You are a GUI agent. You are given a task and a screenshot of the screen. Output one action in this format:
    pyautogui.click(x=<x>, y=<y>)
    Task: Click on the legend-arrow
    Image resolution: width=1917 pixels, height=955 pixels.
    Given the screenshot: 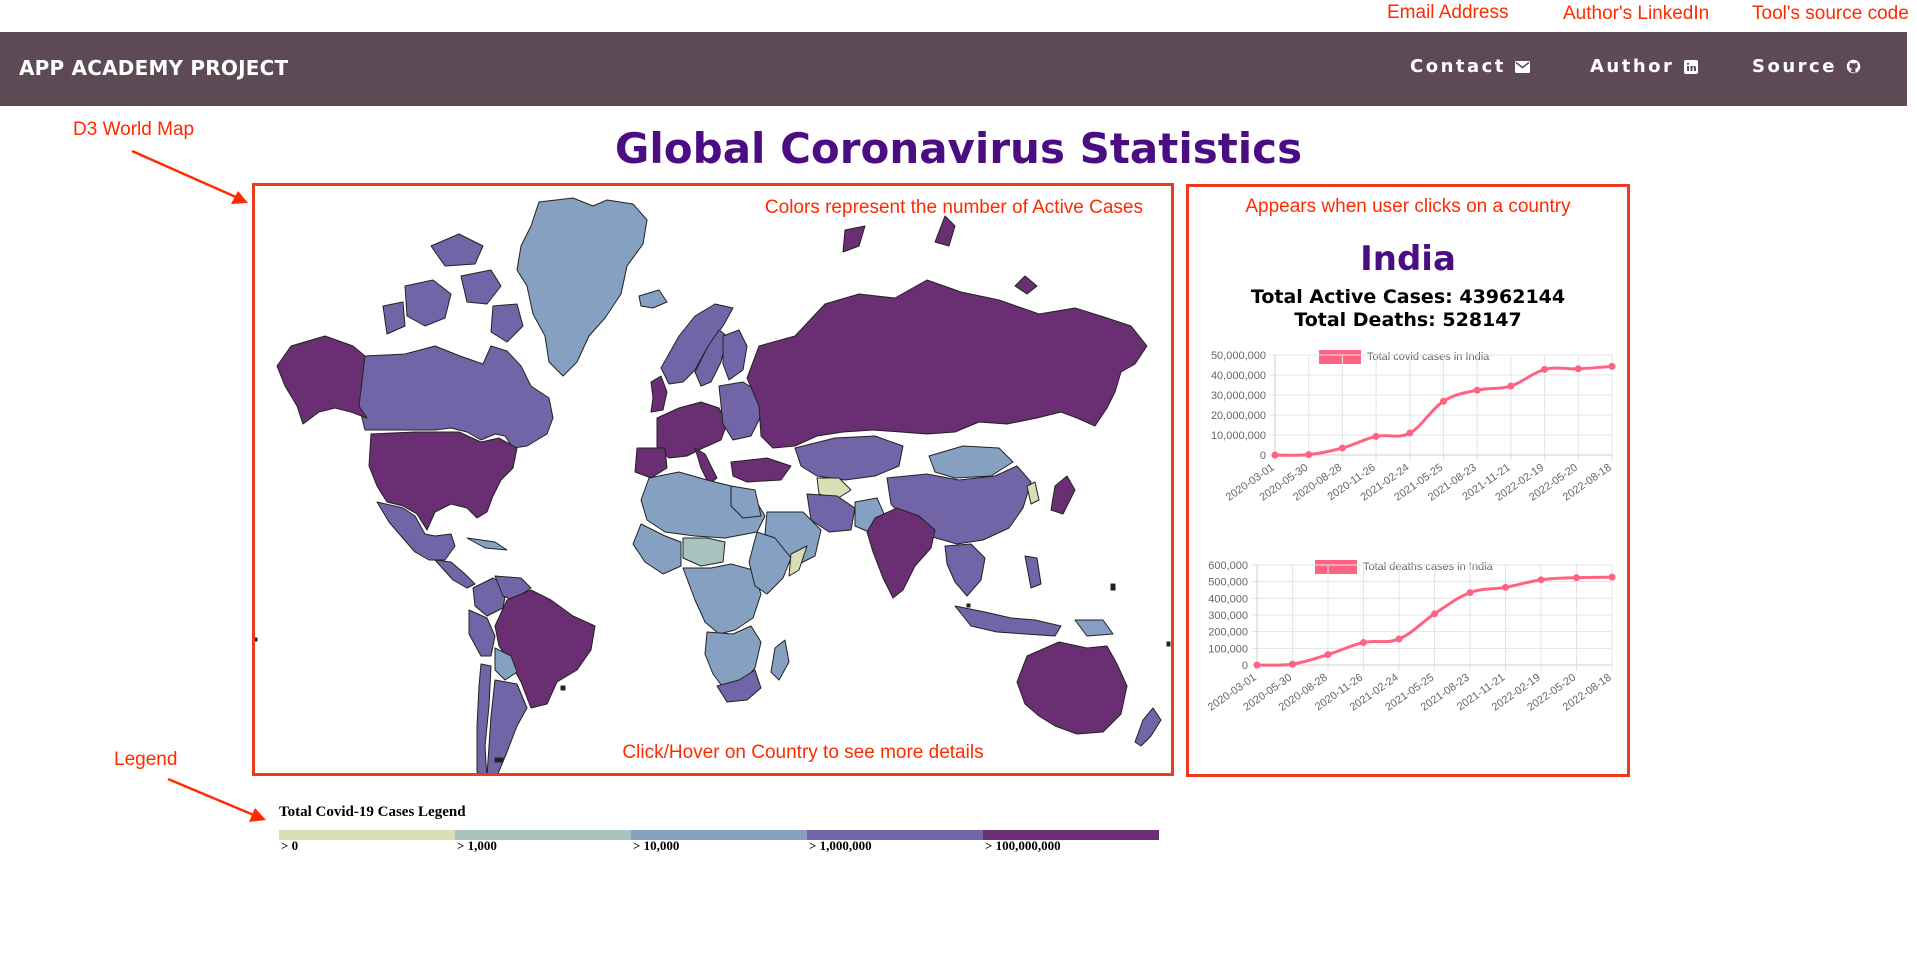 What is the action you would take?
    pyautogui.click(x=216, y=799)
    